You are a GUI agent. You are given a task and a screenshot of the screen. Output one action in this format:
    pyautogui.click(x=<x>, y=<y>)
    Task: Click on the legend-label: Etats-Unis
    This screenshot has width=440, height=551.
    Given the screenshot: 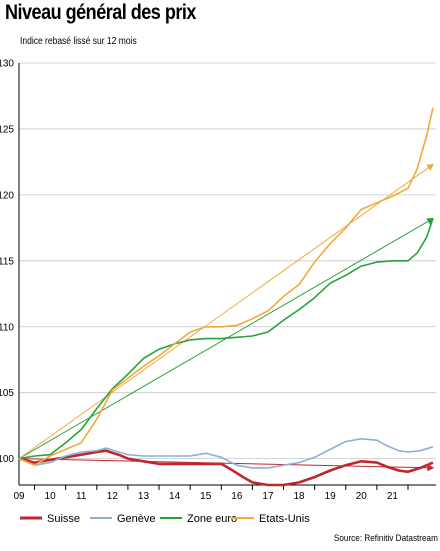 What is the action you would take?
    pyautogui.click(x=284, y=519)
    